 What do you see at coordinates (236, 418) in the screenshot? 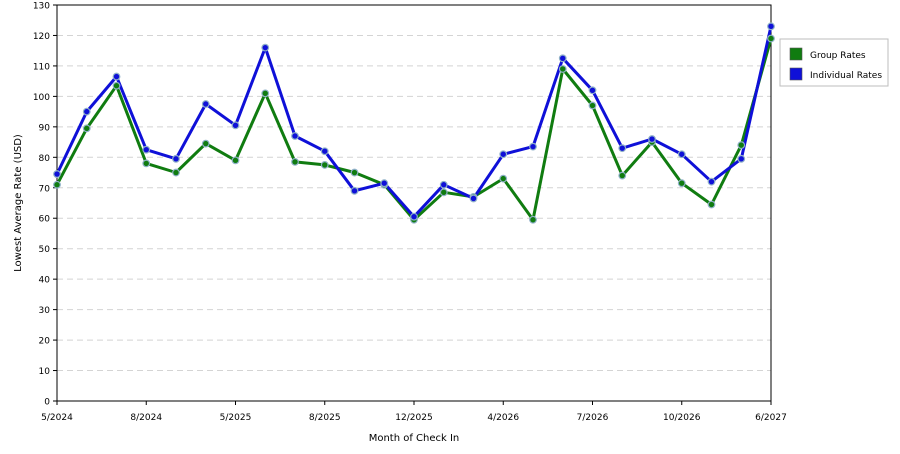
I see `x-tick-label: 5/2025` at bounding box center [236, 418].